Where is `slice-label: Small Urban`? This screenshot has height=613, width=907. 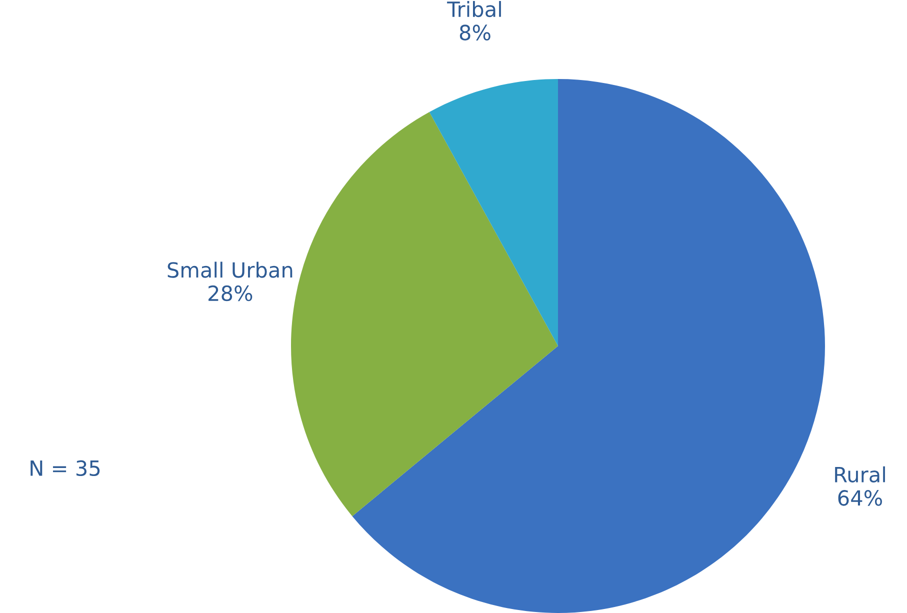
slice-label: Small Urban is located at coordinates (230, 270).